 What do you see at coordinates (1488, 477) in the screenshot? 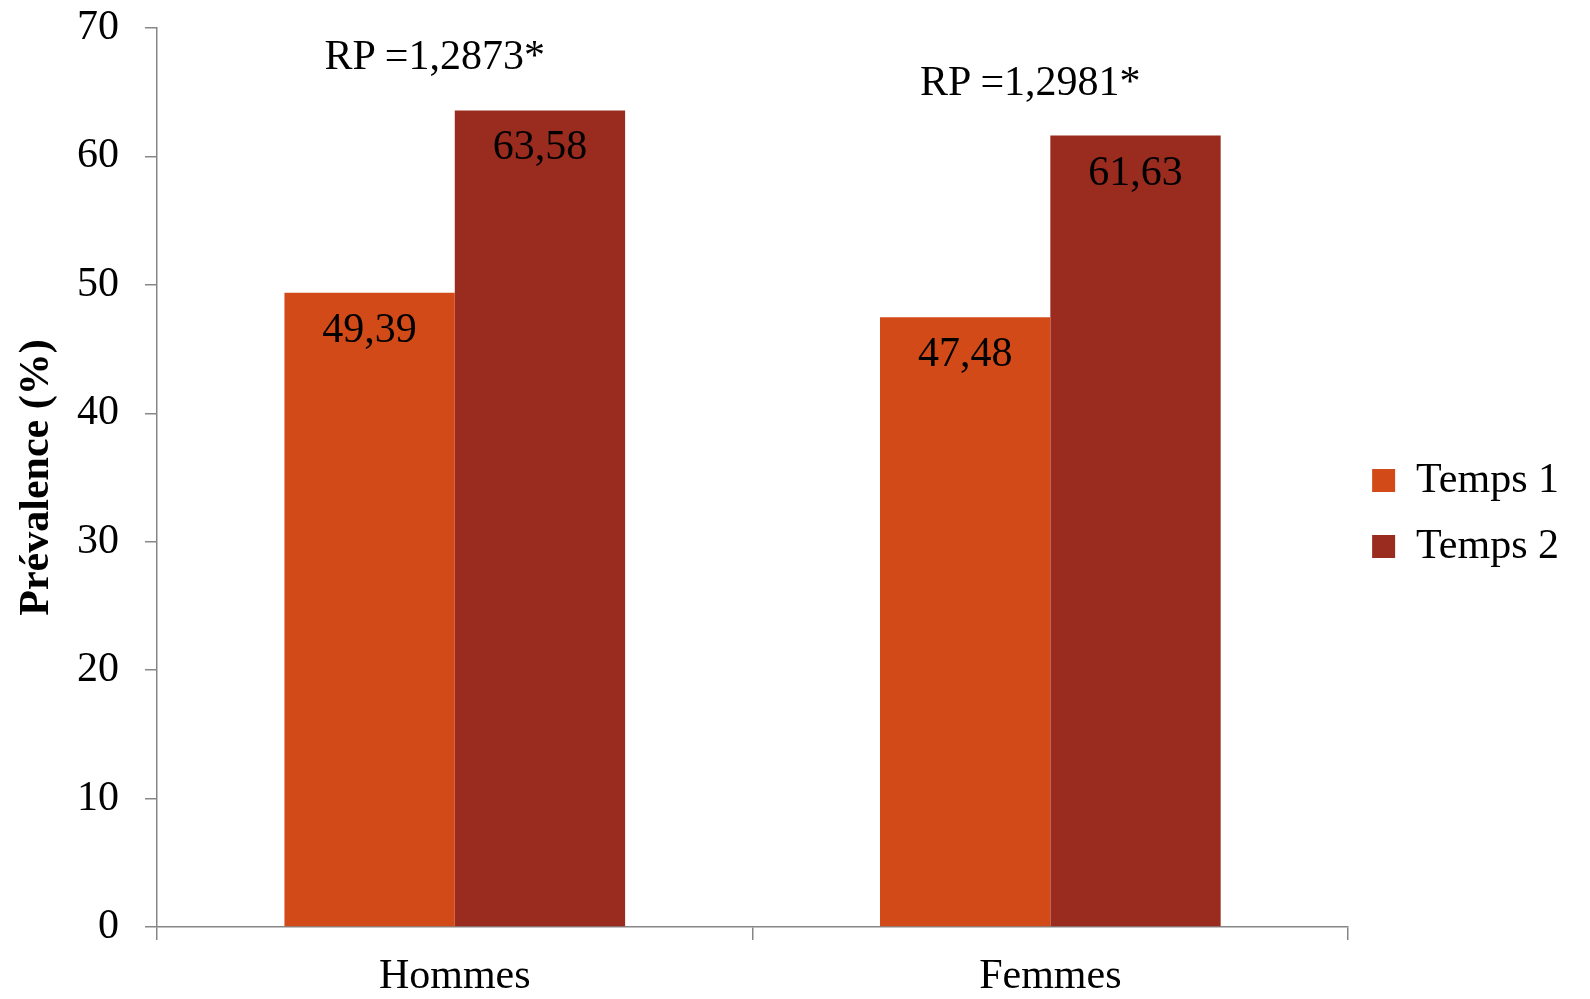
I see `legend-label: Temps 1` at bounding box center [1488, 477].